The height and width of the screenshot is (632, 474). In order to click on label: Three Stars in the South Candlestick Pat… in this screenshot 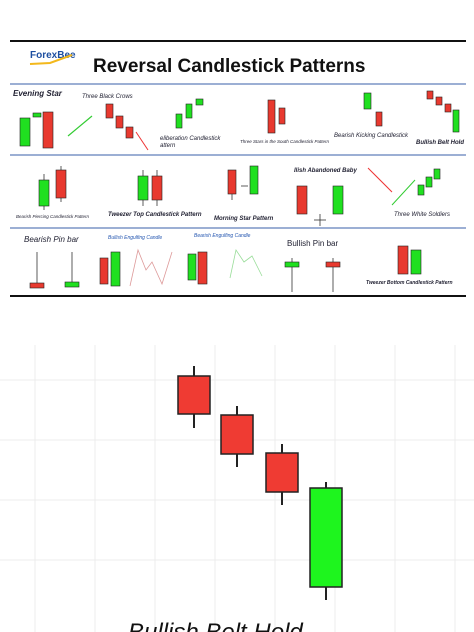, I will do `click(285, 141)`.